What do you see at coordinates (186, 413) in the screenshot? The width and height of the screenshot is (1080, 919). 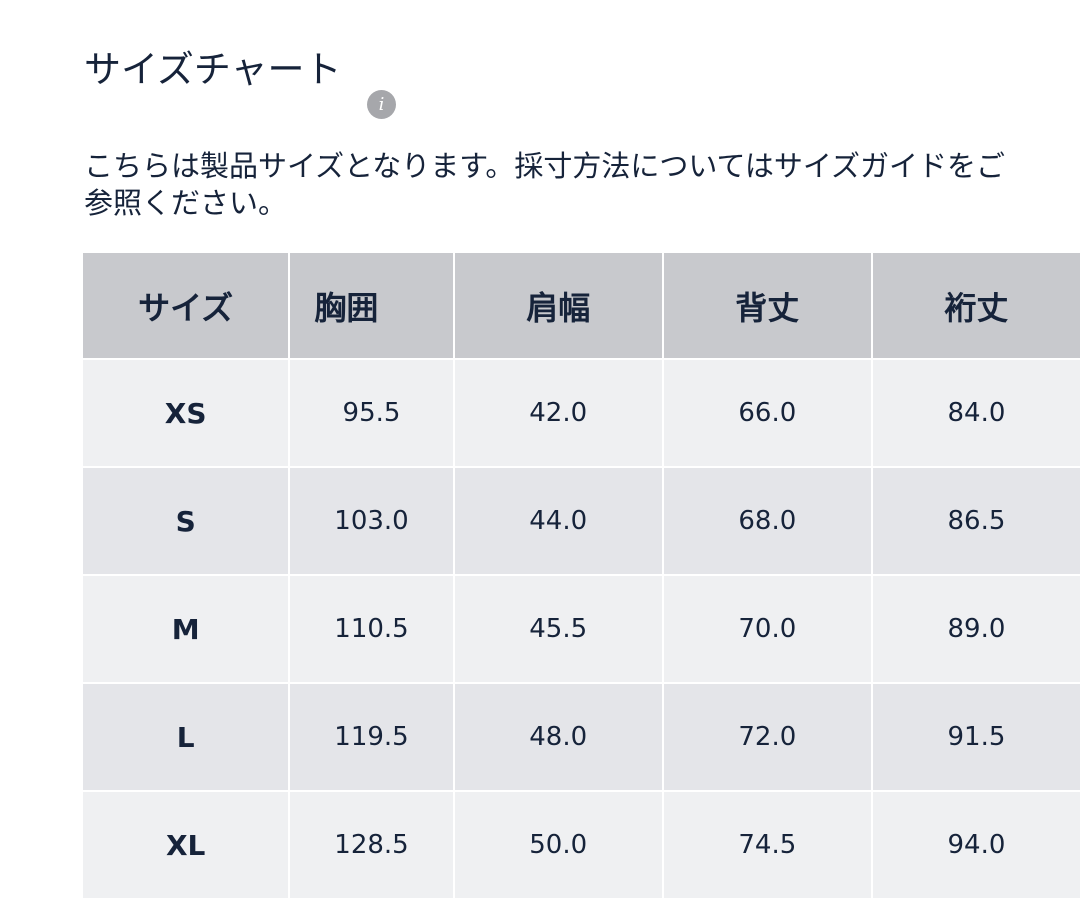 I see `cell-size: XS` at bounding box center [186, 413].